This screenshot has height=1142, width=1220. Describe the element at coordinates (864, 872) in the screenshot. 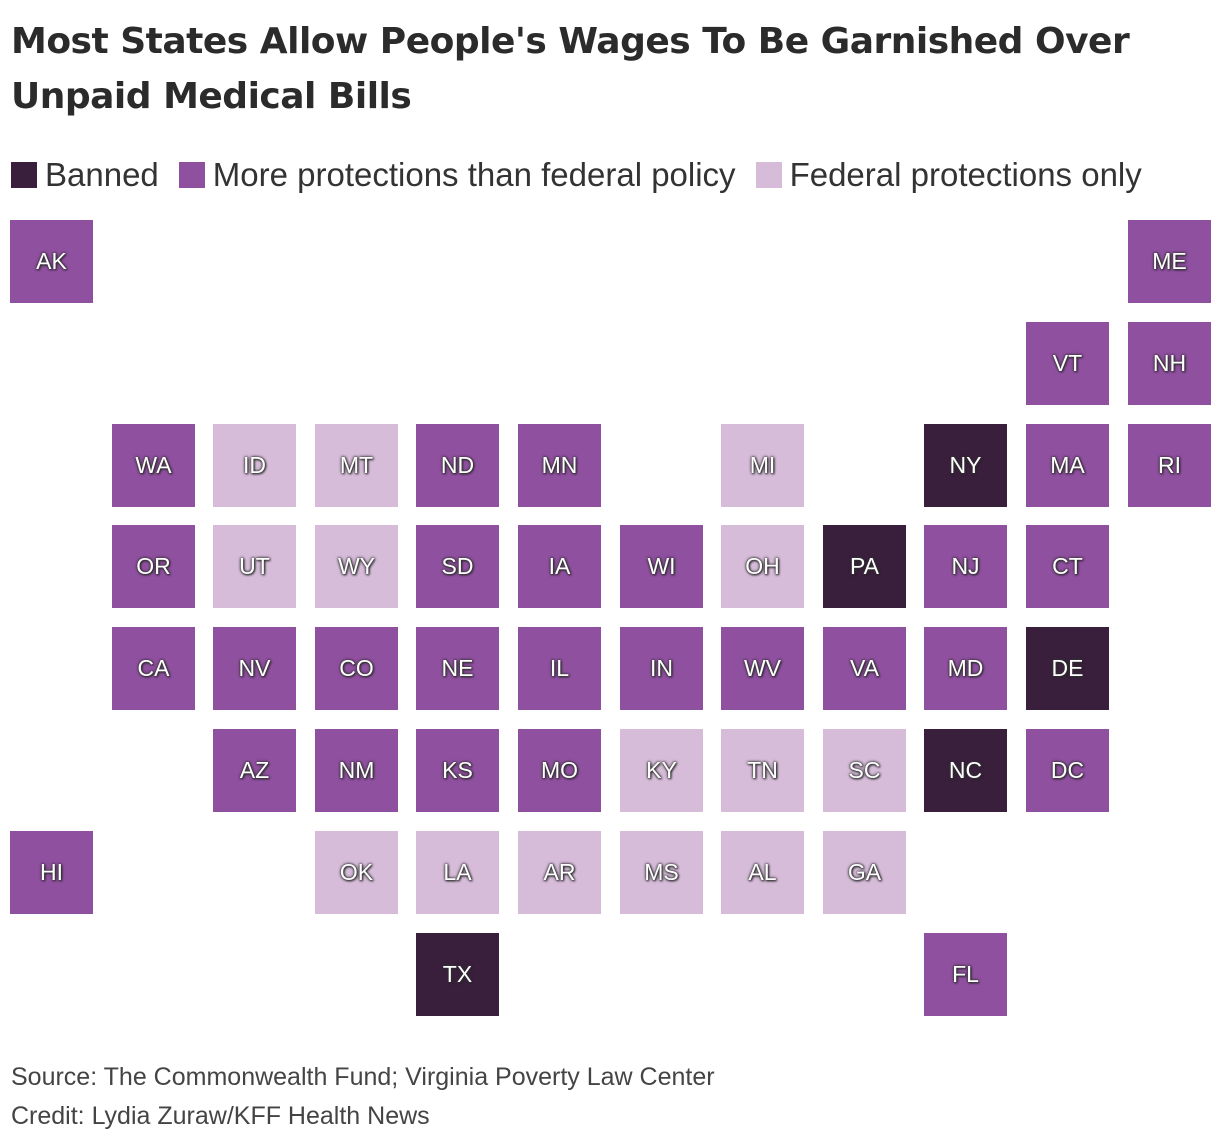

I see `state-tile-ga: GA` at that location.